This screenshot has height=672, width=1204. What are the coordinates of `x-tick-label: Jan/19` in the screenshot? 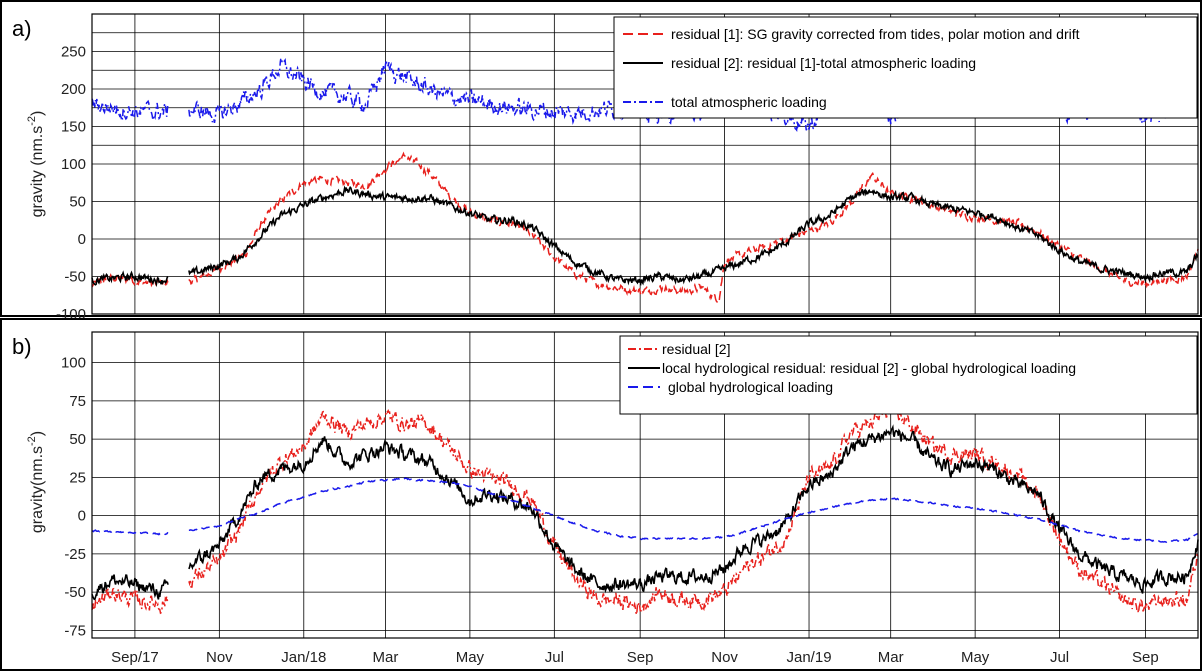 It's located at (809, 657).